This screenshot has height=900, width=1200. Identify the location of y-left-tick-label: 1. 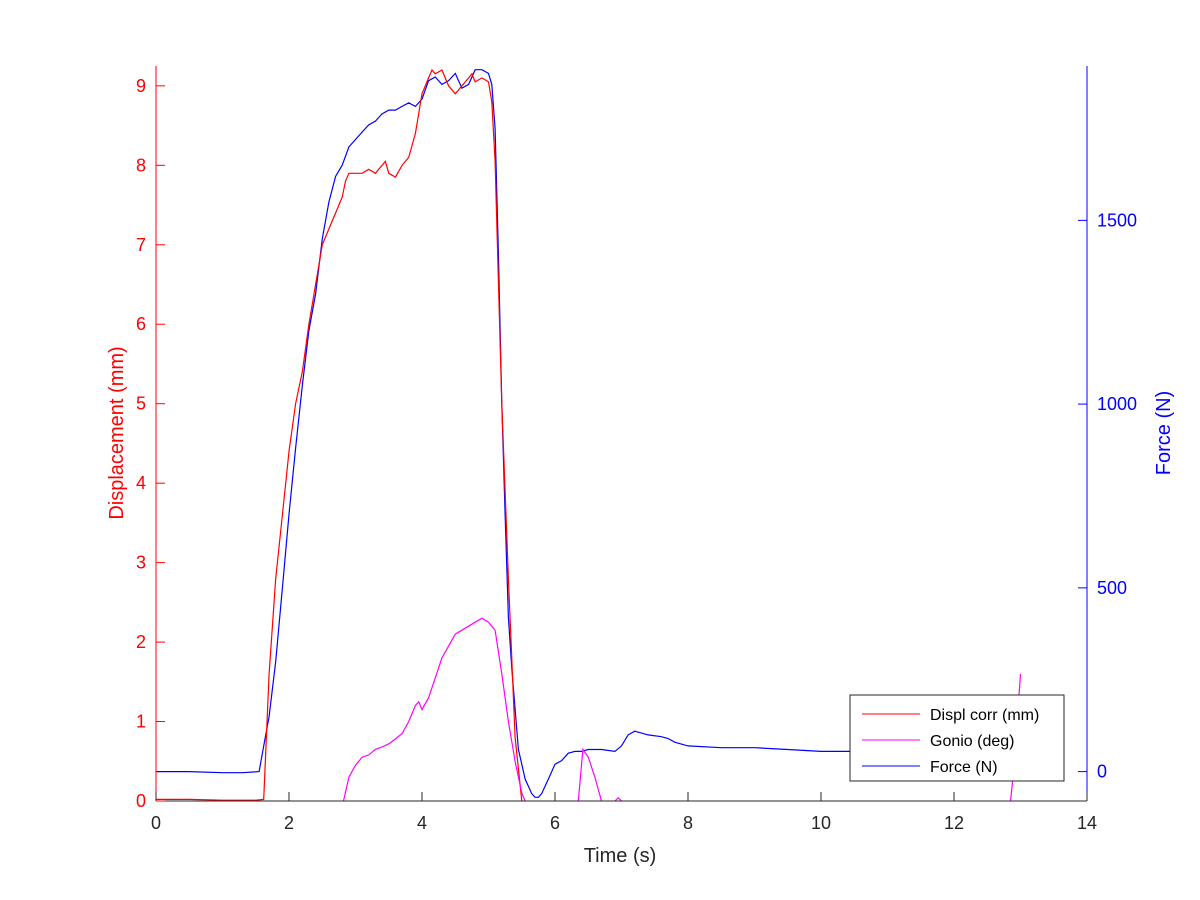
(141, 722).